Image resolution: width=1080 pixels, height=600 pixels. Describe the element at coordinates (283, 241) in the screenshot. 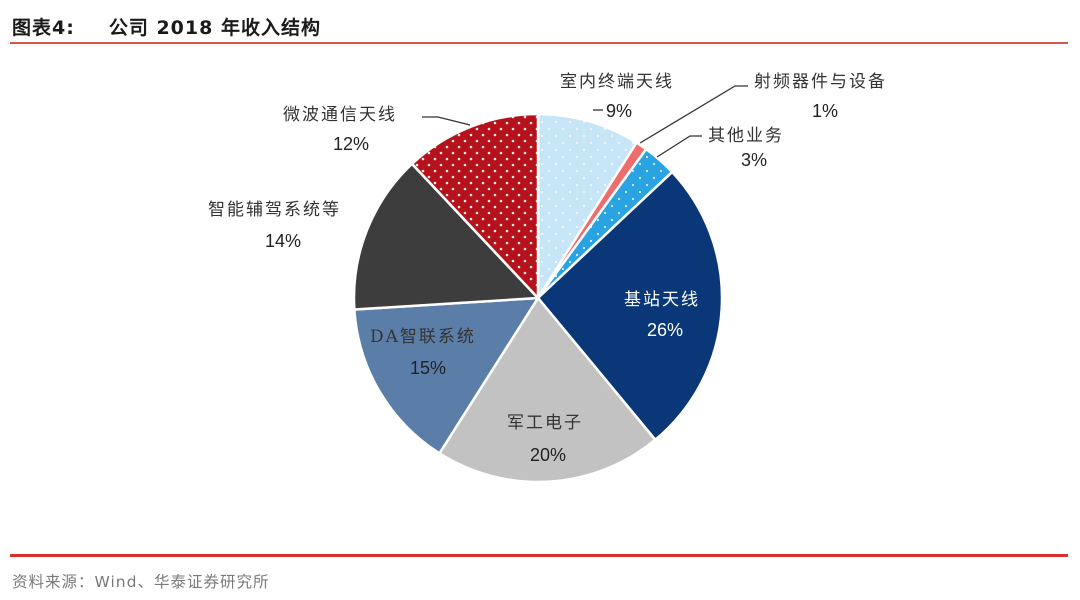

I see `label-adas-pct: 14%` at that location.